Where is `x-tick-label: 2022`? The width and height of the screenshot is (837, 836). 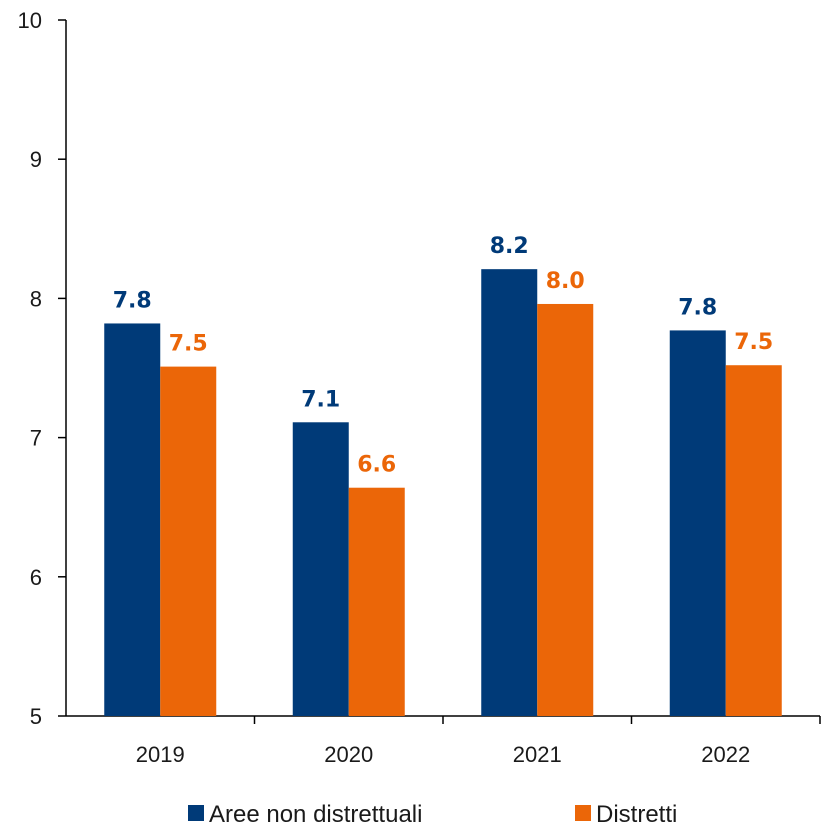
x-tick-label: 2022 is located at coordinates (725, 754).